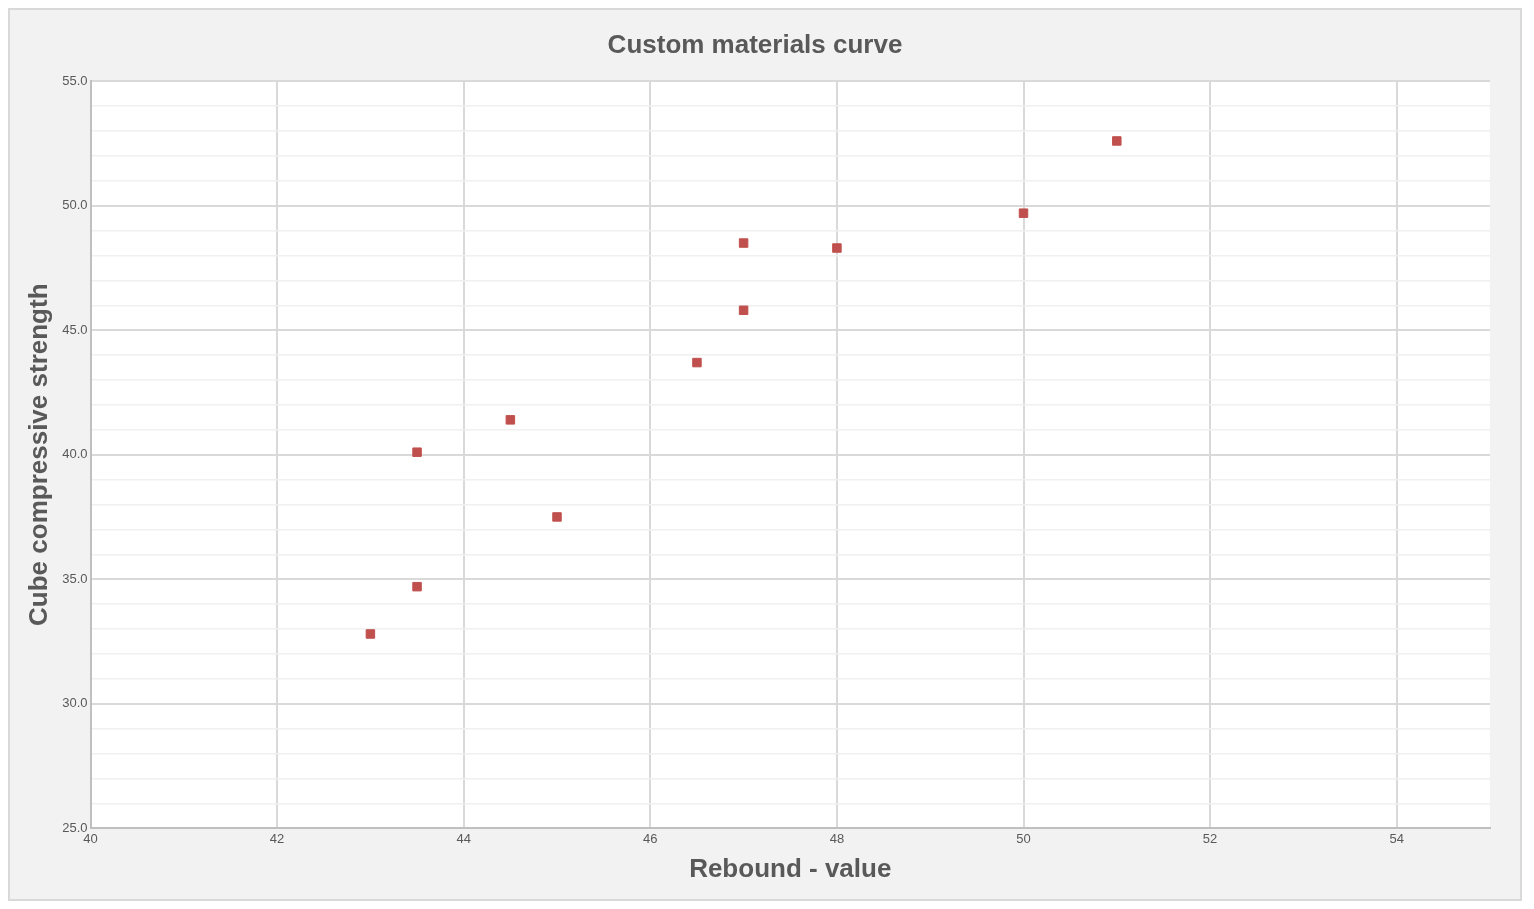 Image resolution: width=1534 pixels, height=909 pixels. What do you see at coordinates (75, 827) in the screenshot?
I see `y-tick-label: 25.0` at bounding box center [75, 827].